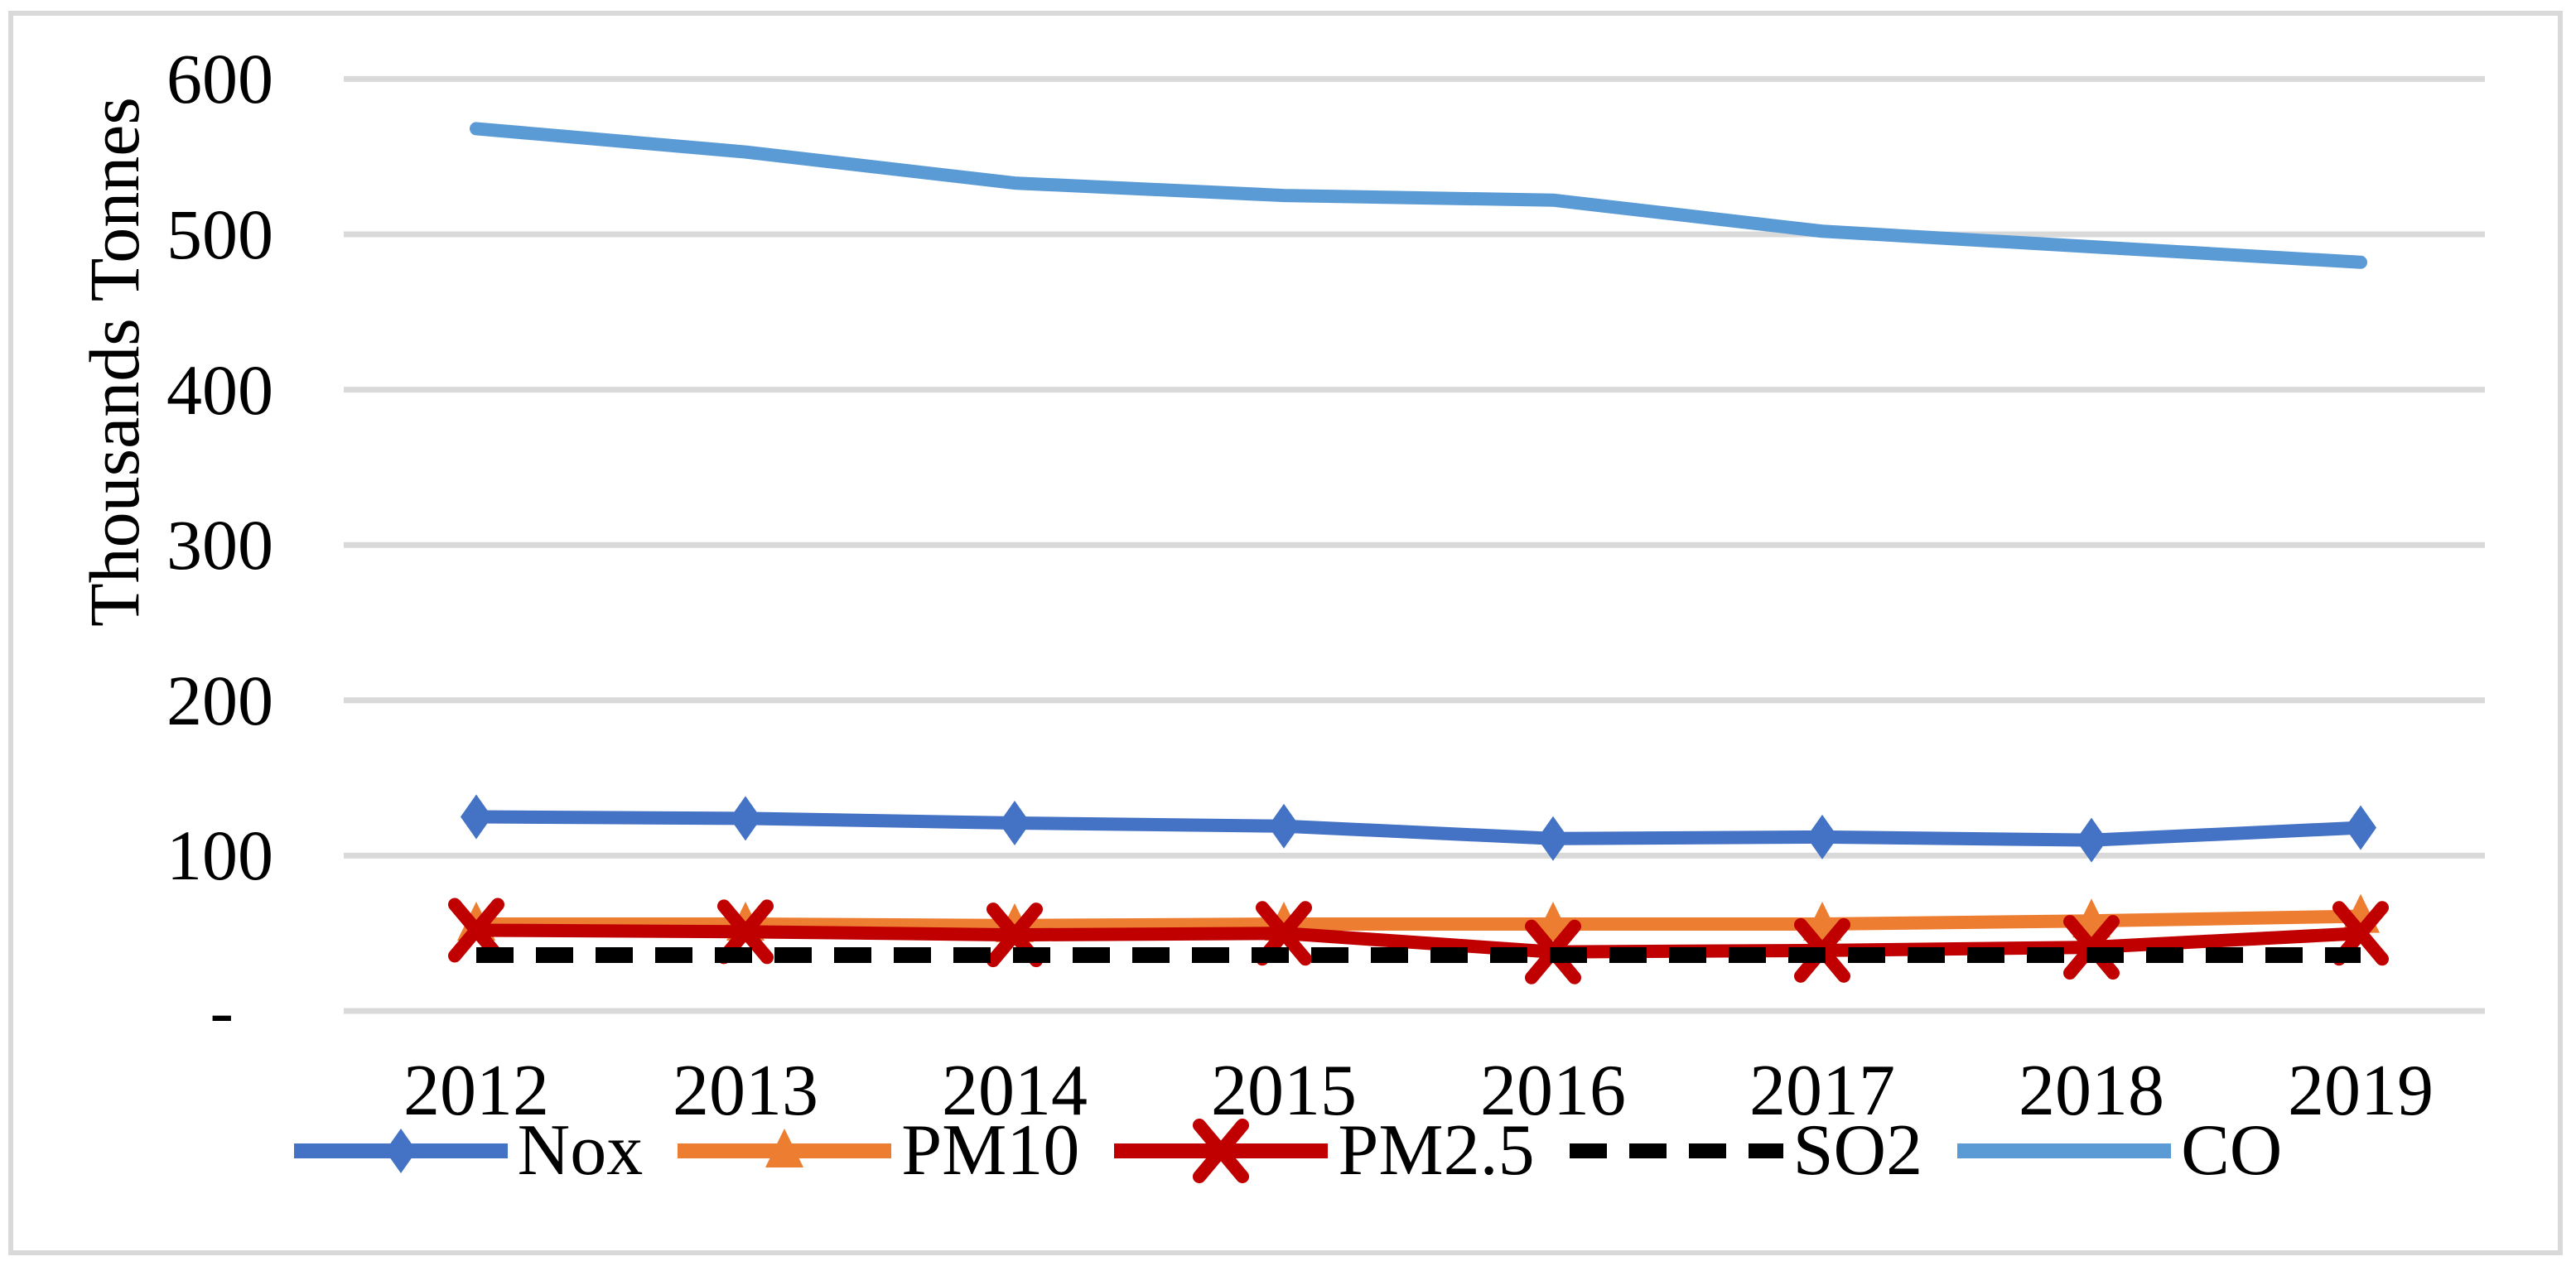 Image resolution: width=2576 pixels, height=1266 pixels. I want to click on legend: Nox PM10 PM2.5 SO2 CO, so click(1288, 1150).